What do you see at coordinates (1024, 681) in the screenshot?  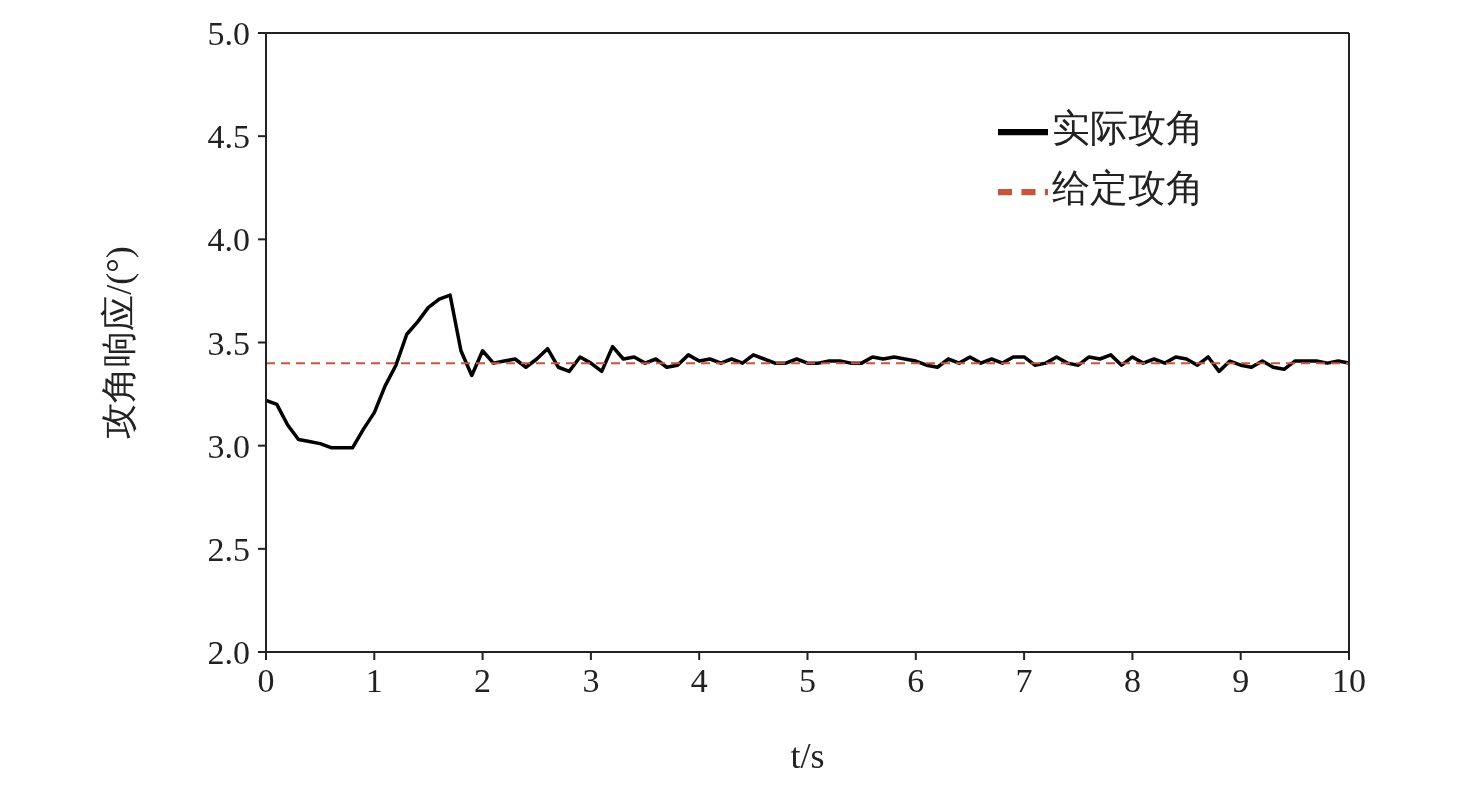 I see `x-tick-label: 7` at bounding box center [1024, 681].